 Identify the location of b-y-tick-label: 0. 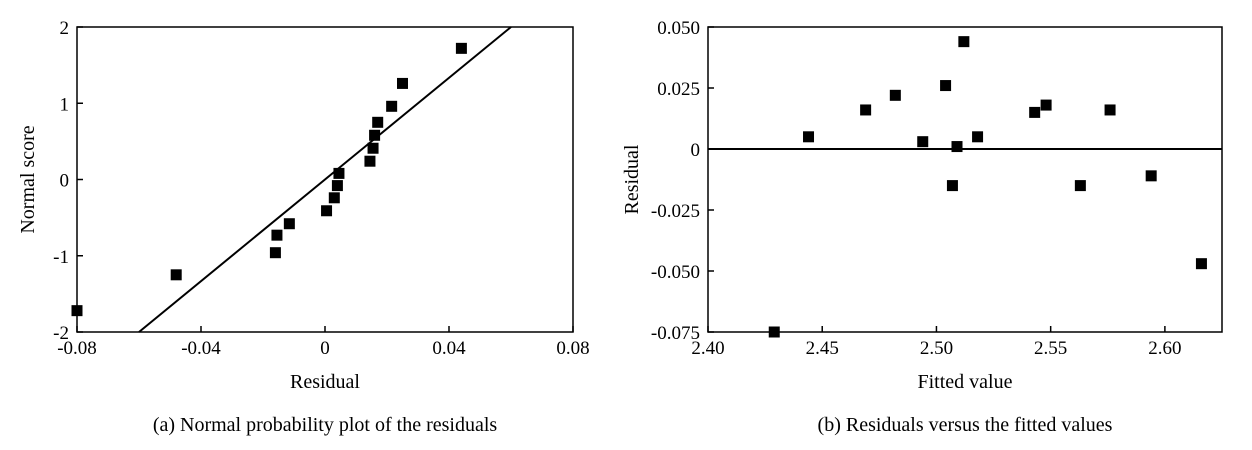
(696, 150).